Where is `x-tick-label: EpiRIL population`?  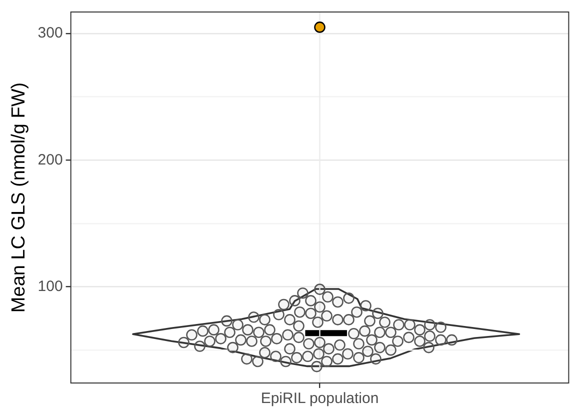 x-tick-label: EpiRIL population is located at coordinates (319, 399).